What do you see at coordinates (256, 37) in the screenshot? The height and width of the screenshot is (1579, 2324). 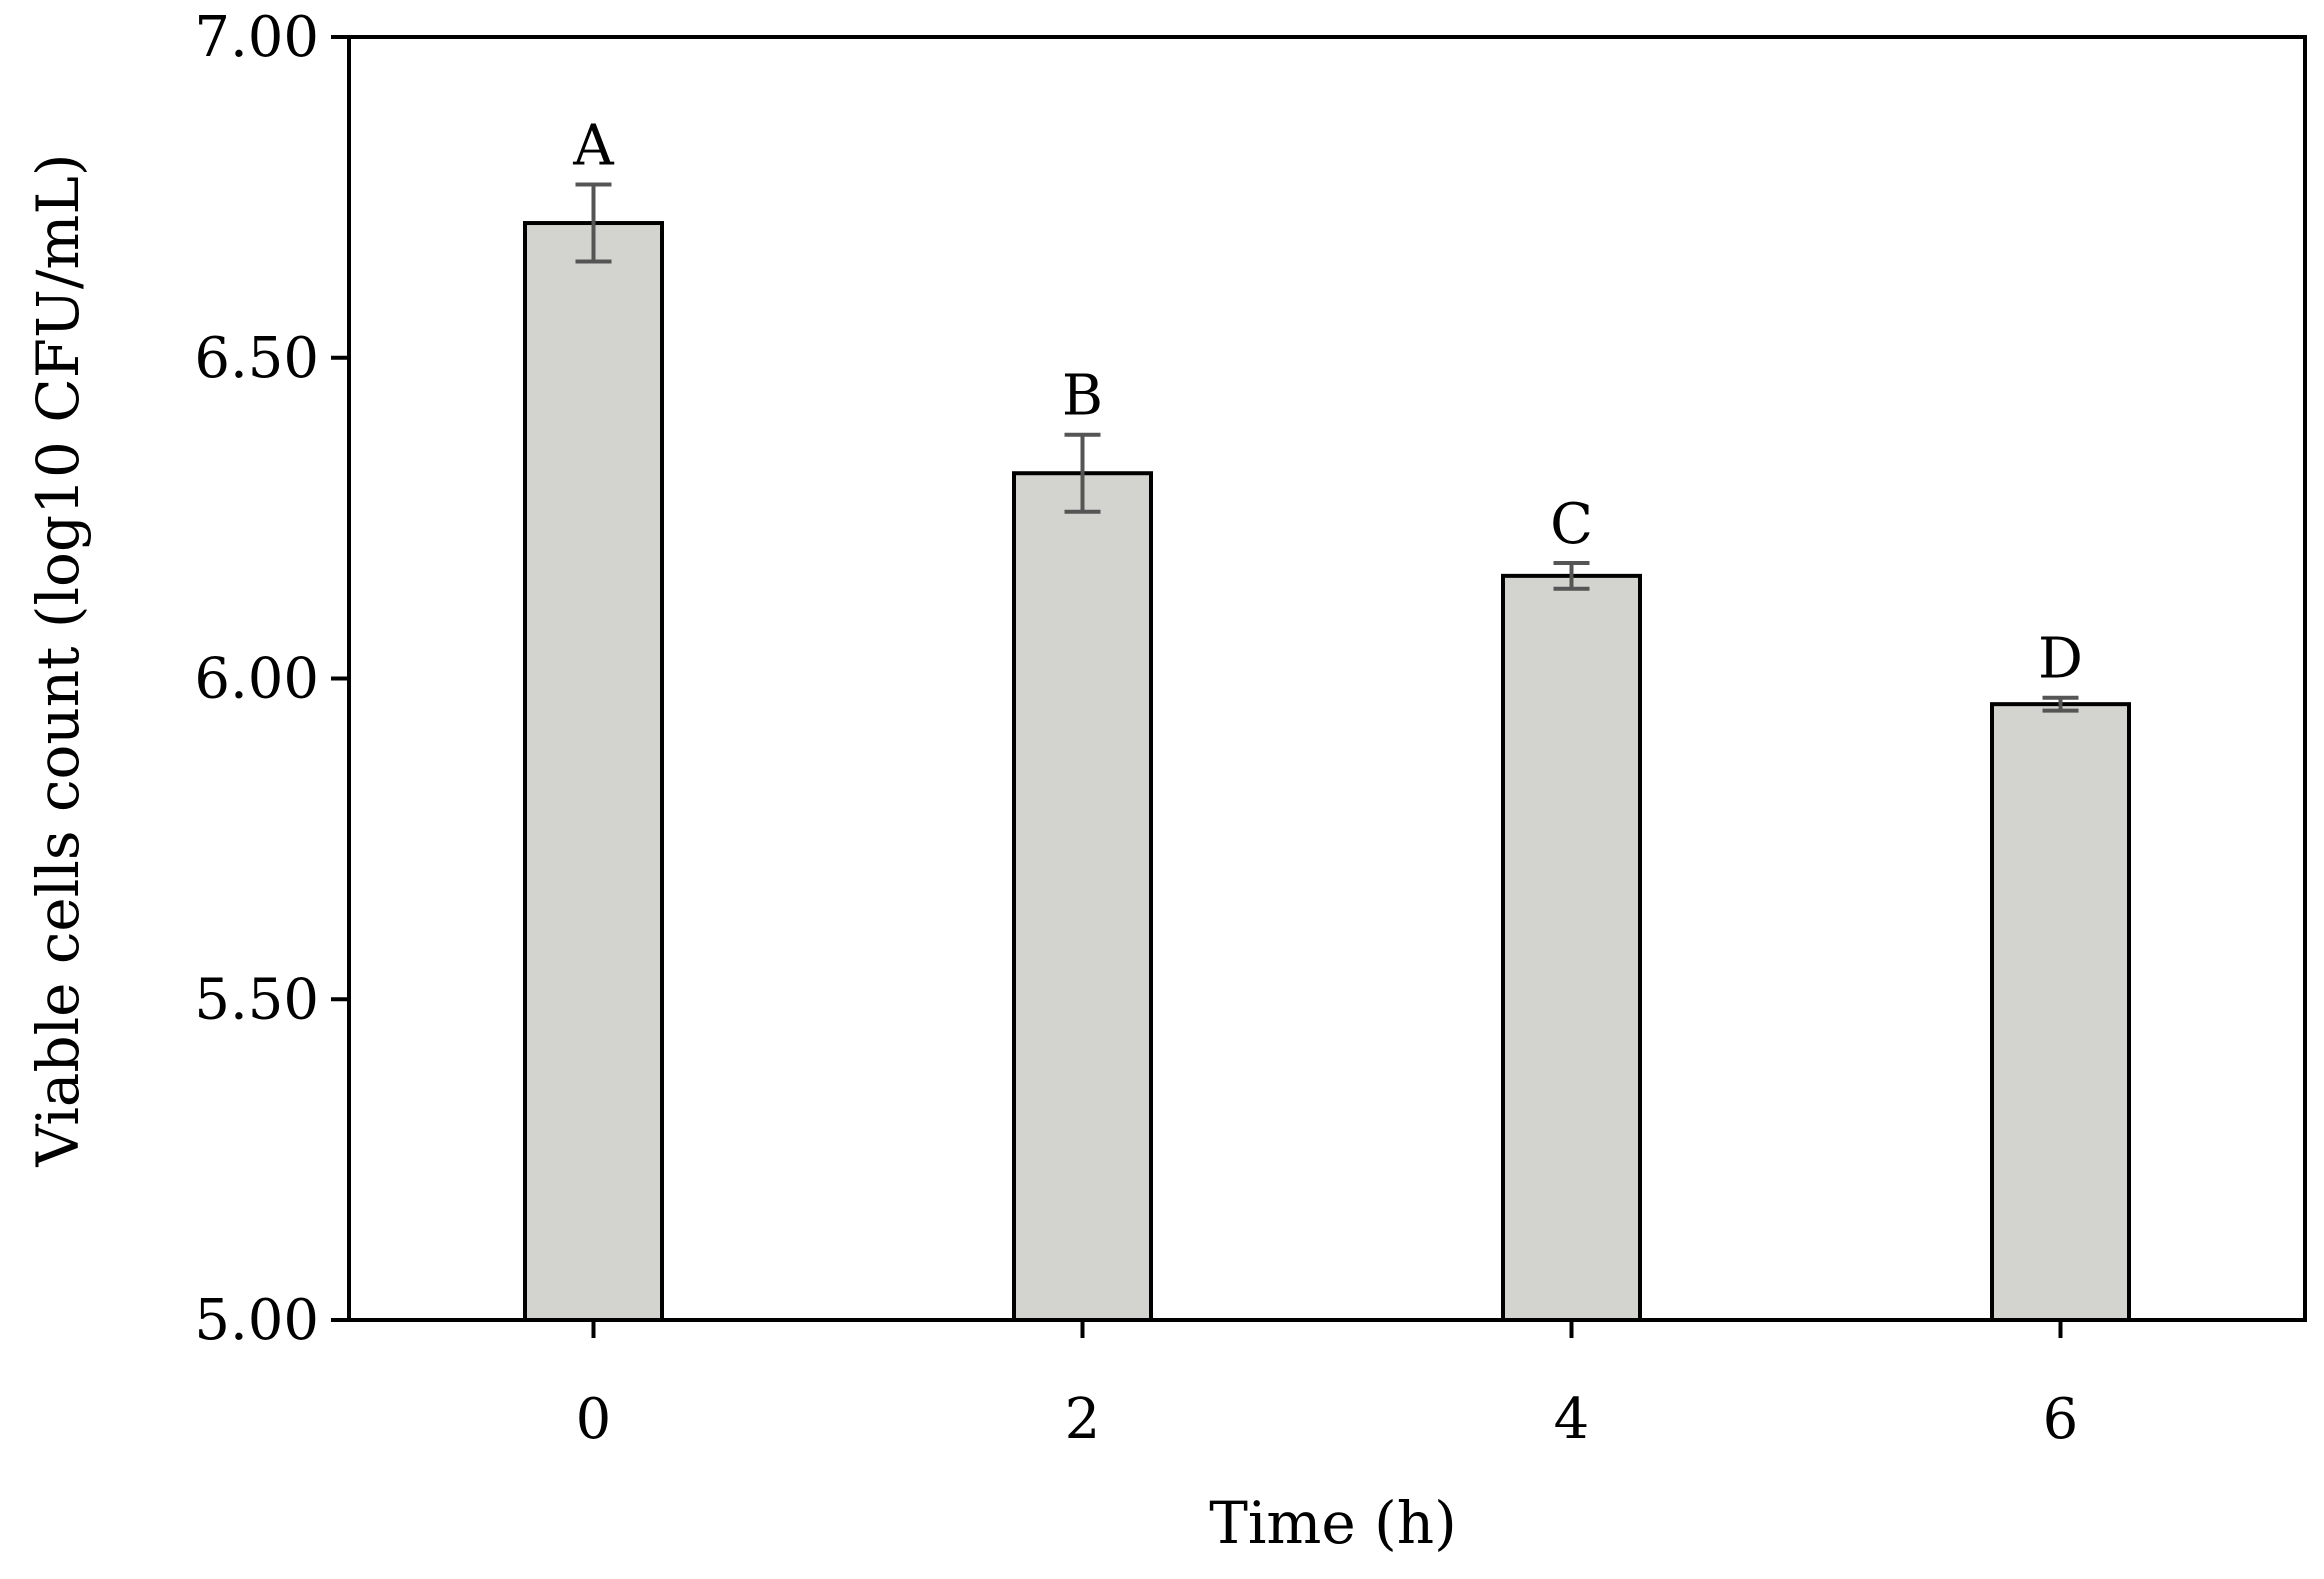 I see `y-tick-label: 7.00` at bounding box center [256, 37].